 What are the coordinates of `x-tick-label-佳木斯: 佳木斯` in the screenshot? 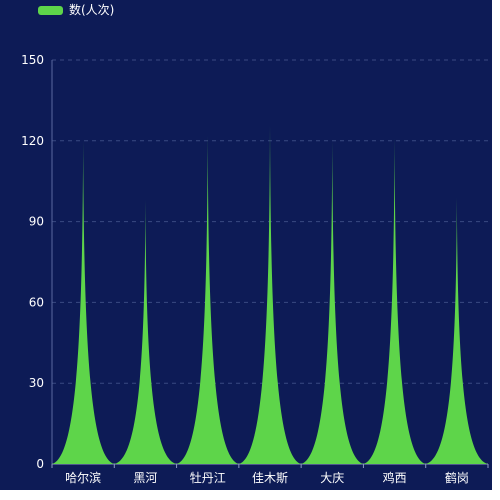 It's located at (270, 478).